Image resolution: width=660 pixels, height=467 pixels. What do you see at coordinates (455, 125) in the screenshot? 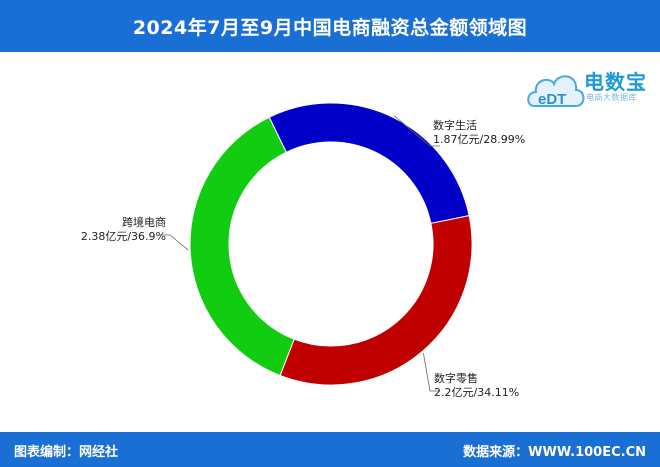
I see `slice-label-name-1: 数字生活` at bounding box center [455, 125].